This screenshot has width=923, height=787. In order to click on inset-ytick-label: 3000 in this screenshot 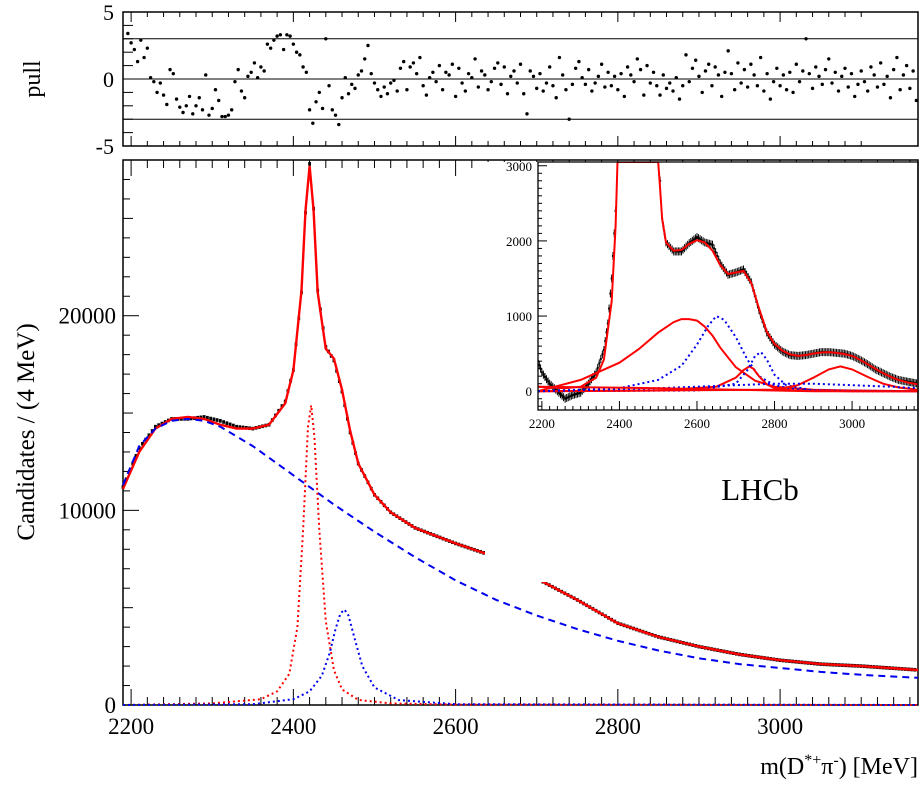, I will do `click(519, 166)`.